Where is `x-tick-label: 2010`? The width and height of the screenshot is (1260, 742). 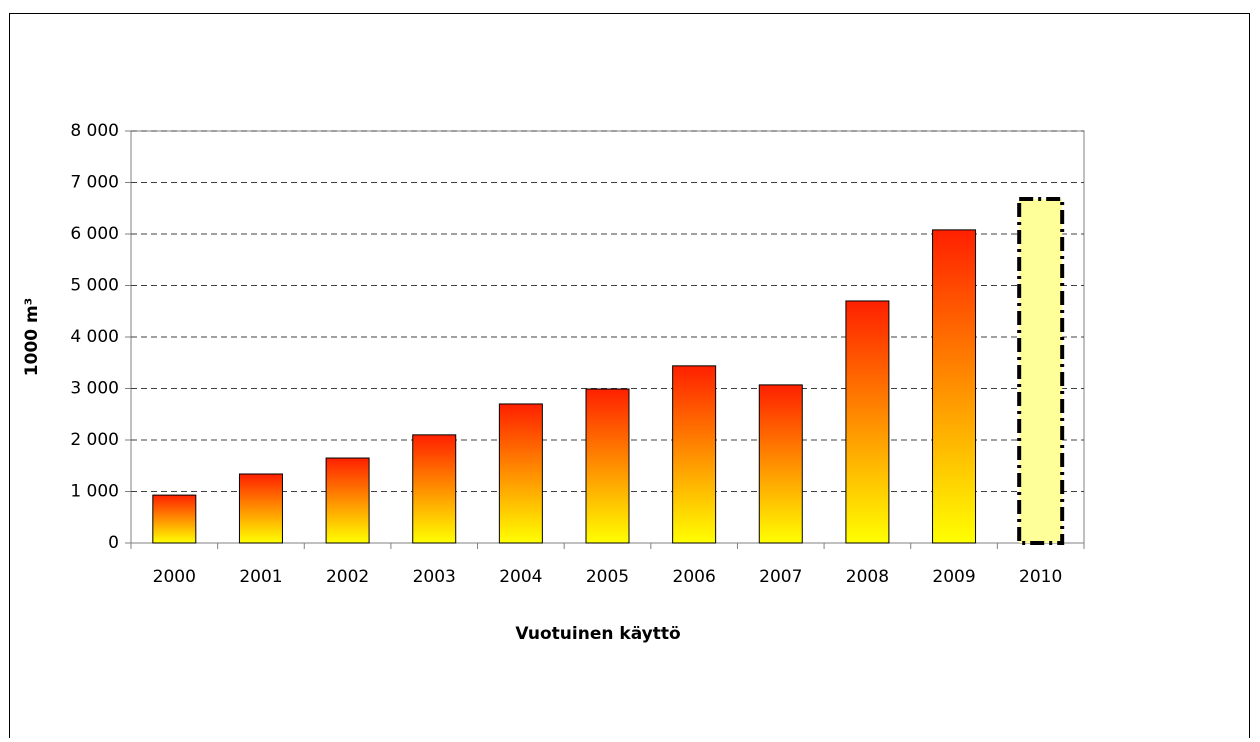 x-tick-label: 2010 is located at coordinates (1040, 577).